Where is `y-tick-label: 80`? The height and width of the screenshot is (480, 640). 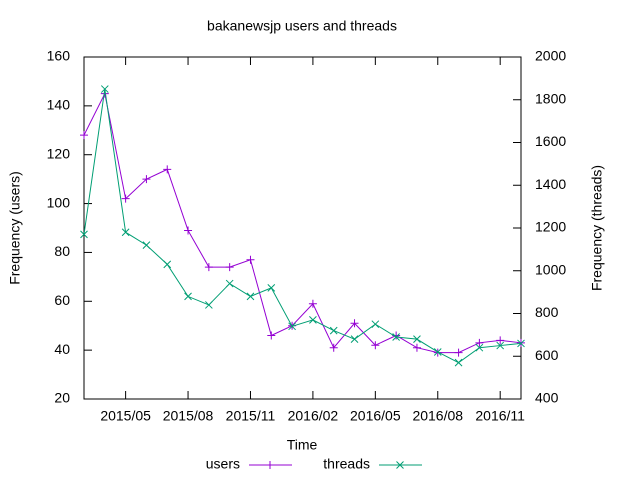 y-tick-label: 80 is located at coordinates (62, 251).